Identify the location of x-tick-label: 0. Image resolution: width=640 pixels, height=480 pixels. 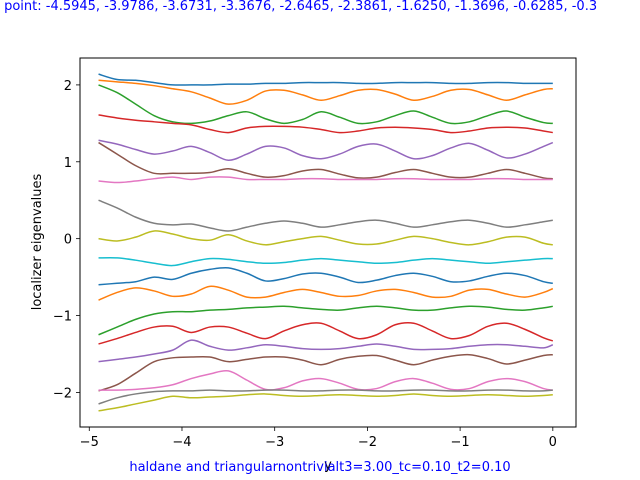
(553, 442).